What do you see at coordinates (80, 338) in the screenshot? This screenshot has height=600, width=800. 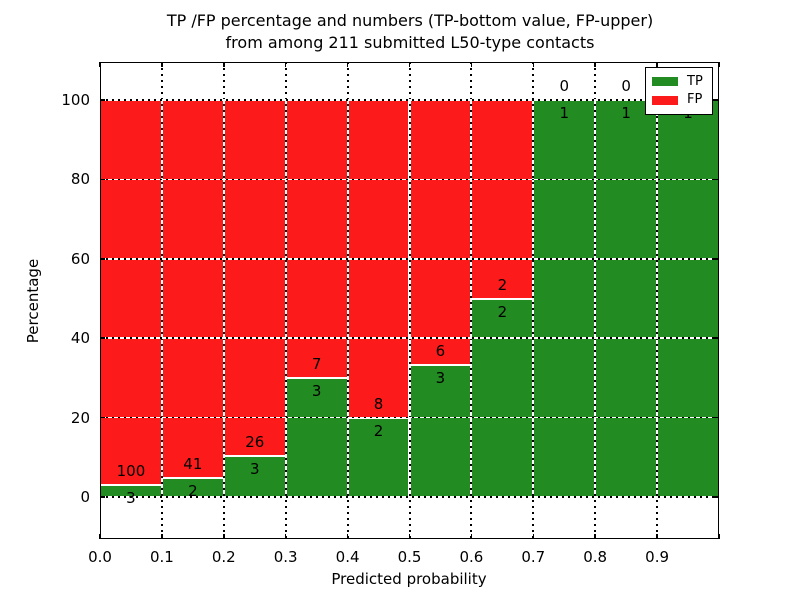 I see `y-tick-label: 40` at bounding box center [80, 338].